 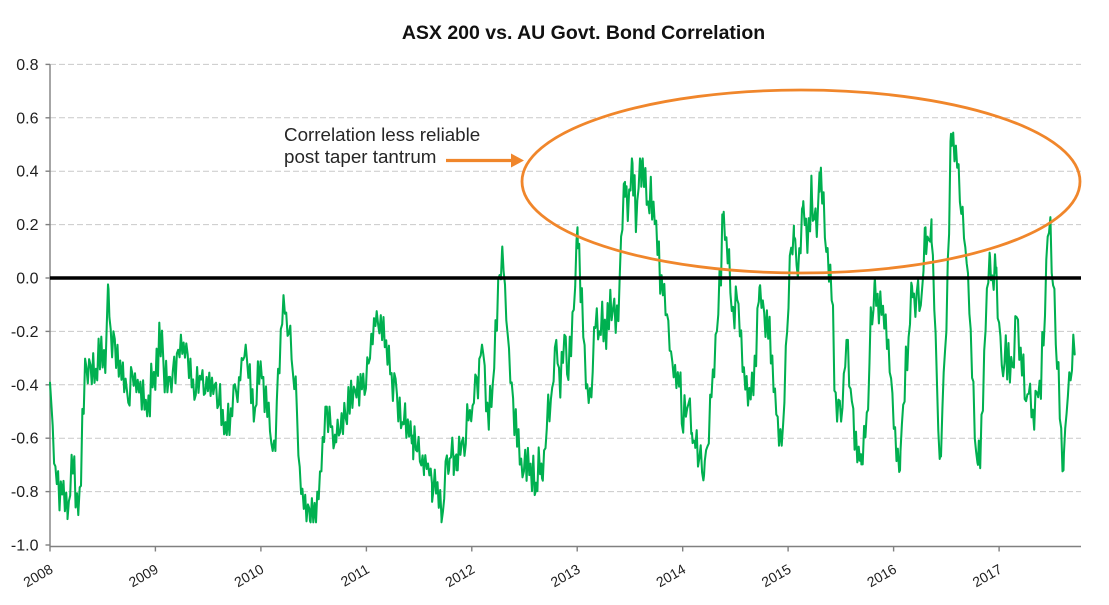 I want to click on svg-text: 0.6, so click(x=27, y=118).